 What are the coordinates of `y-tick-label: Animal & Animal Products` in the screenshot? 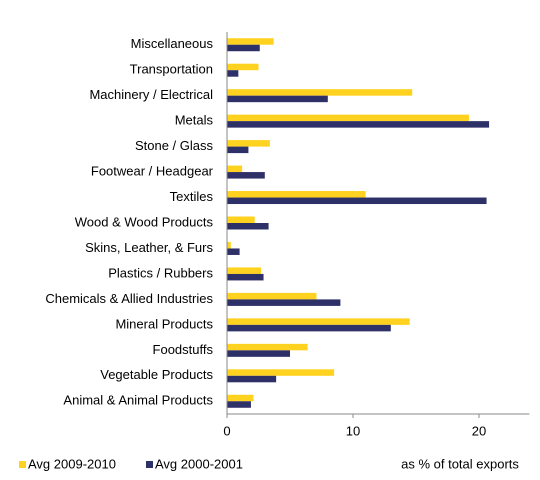 It's located at (138, 400).